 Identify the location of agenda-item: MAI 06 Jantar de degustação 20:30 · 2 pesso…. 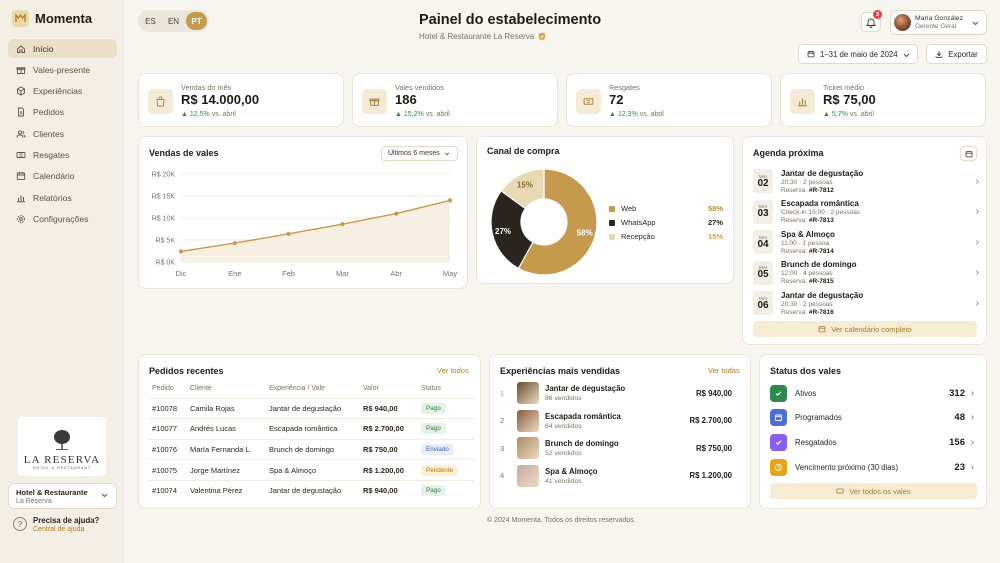
(866, 303).